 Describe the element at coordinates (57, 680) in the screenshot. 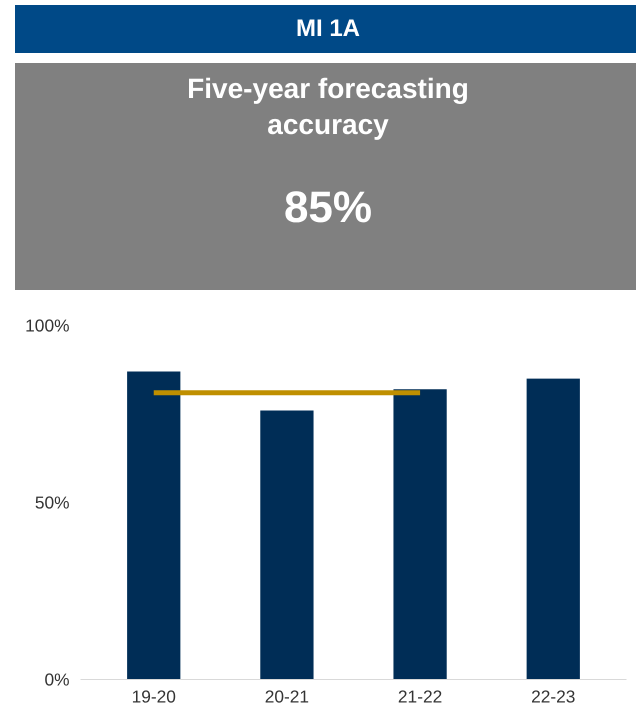

I see `y-tick-label: 0%` at that location.